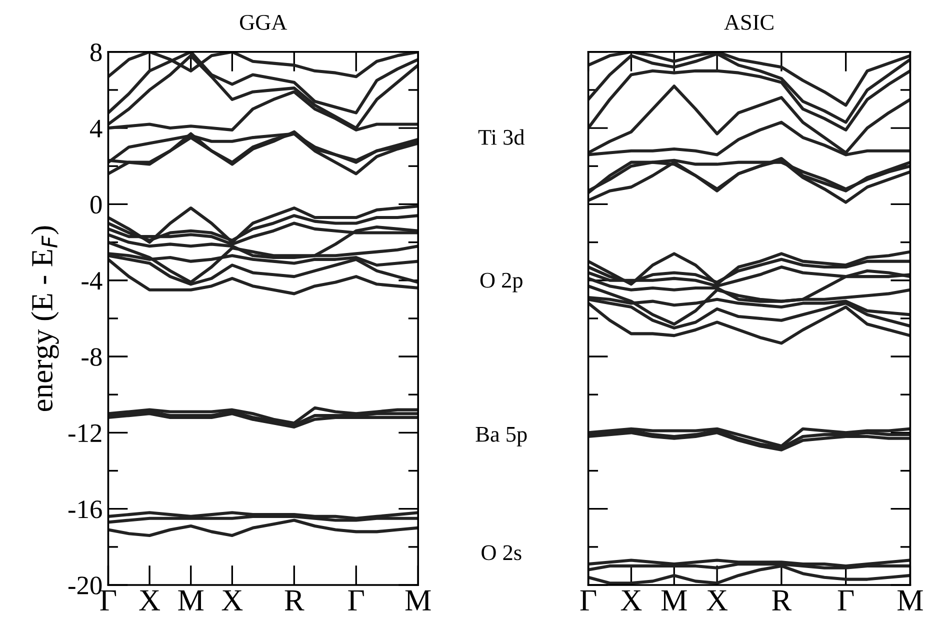 The width and height of the screenshot is (925, 625). Describe the element at coordinates (92, 281) in the screenshot. I see `y-tick-label: -4` at that location.